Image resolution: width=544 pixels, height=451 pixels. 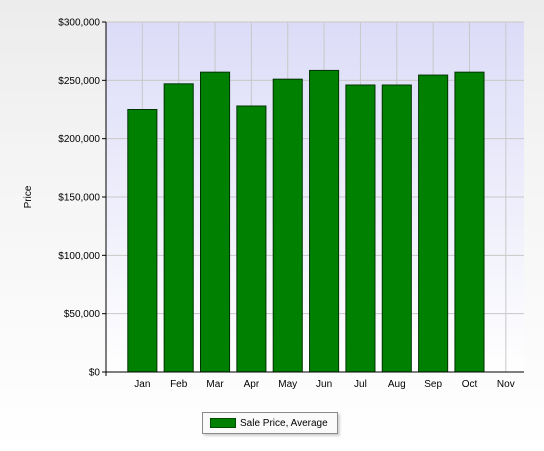 I want to click on y-axis-title: Price, so click(x=28, y=196).